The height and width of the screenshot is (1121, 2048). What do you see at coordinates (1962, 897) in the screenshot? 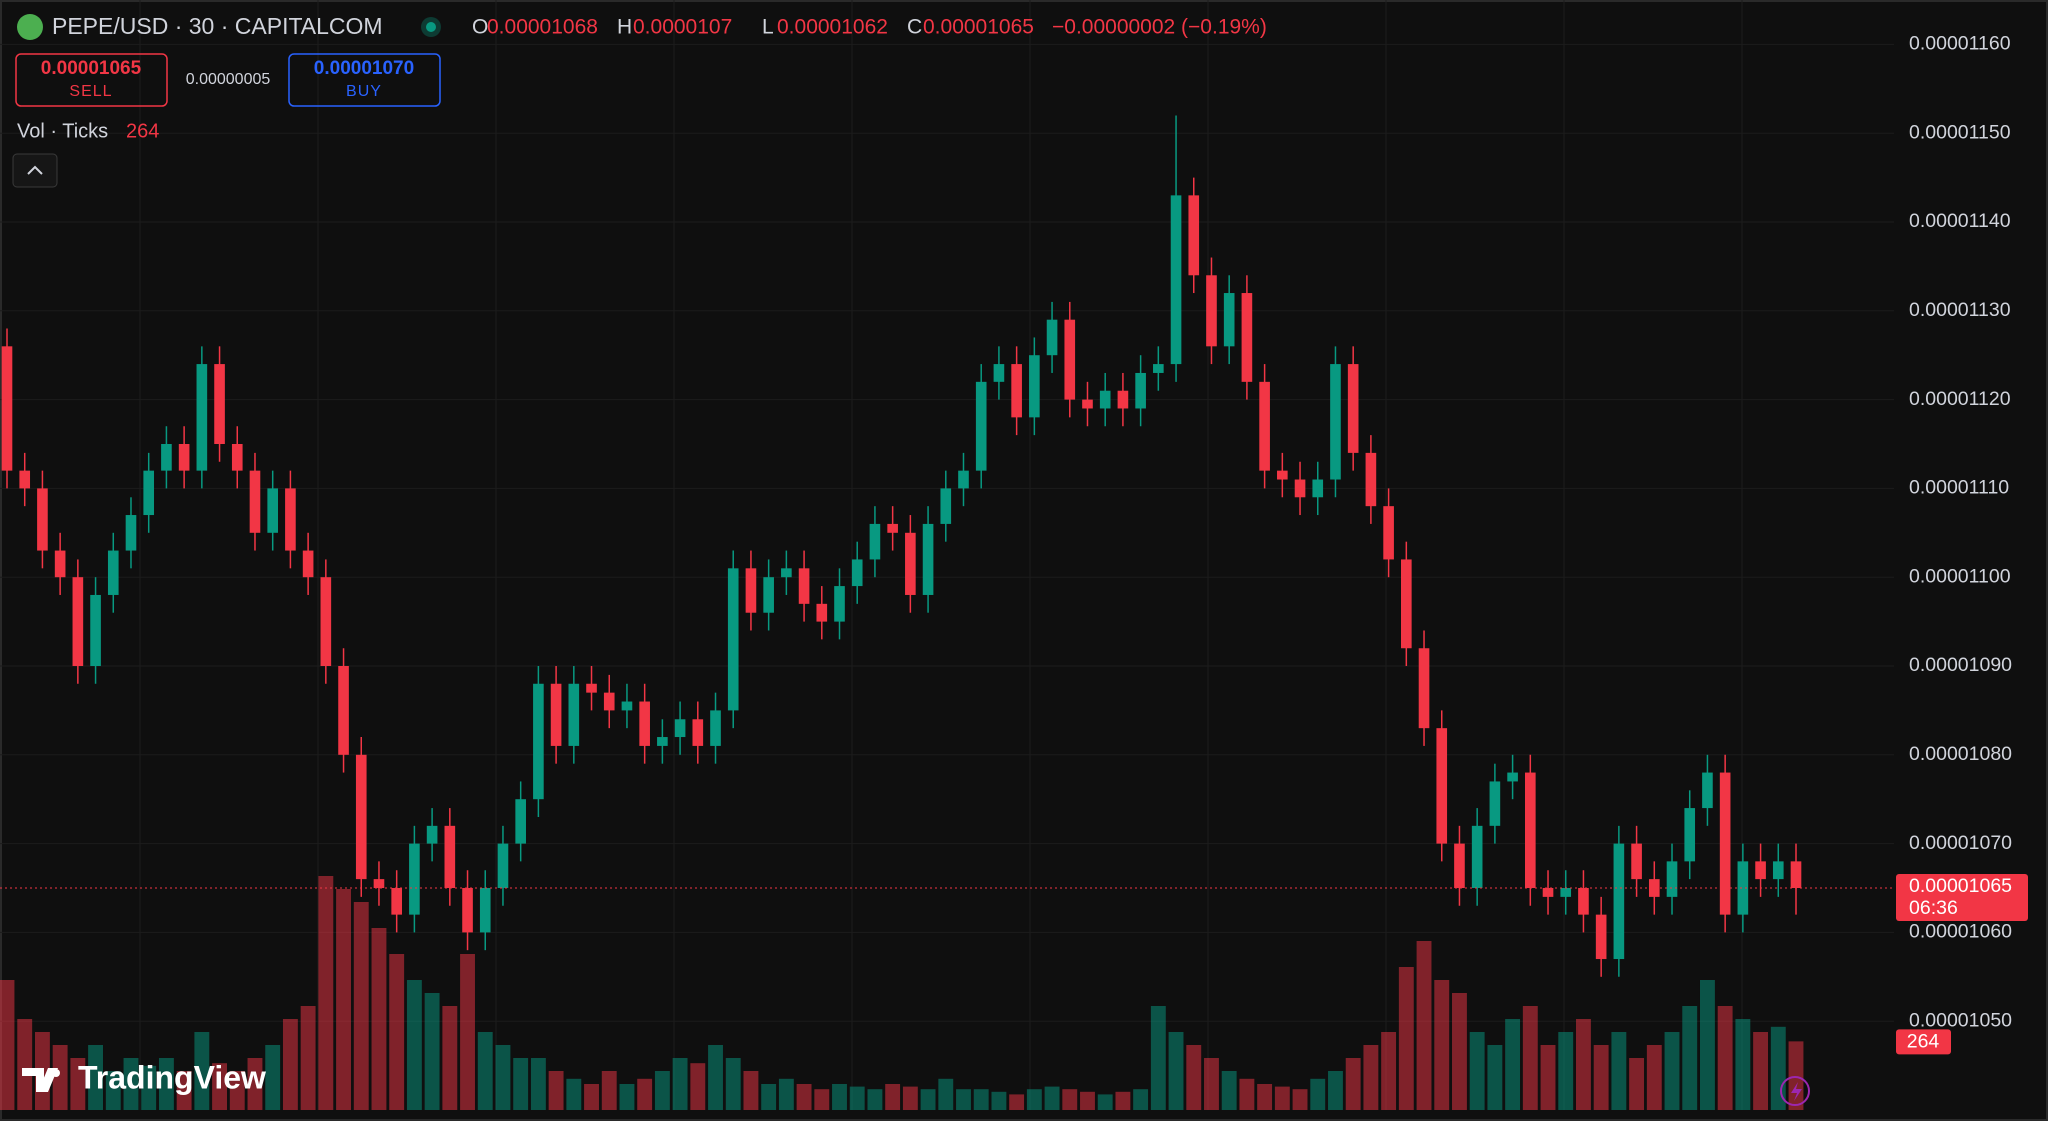
I see `price-tag` at bounding box center [1962, 897].